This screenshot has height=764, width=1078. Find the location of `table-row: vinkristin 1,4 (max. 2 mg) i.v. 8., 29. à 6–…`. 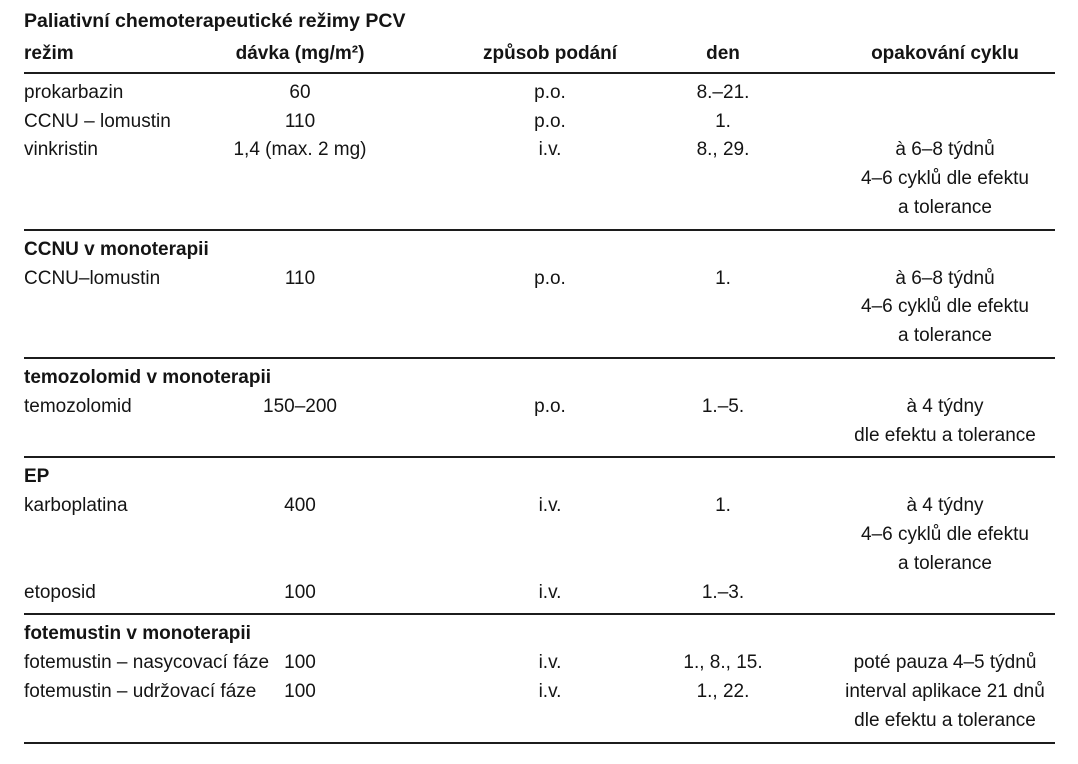

table-row: vinkristin 1,4 (max. 2 mg) i.v. 8., 29. à 6–… is located at coordinates (539, 150).